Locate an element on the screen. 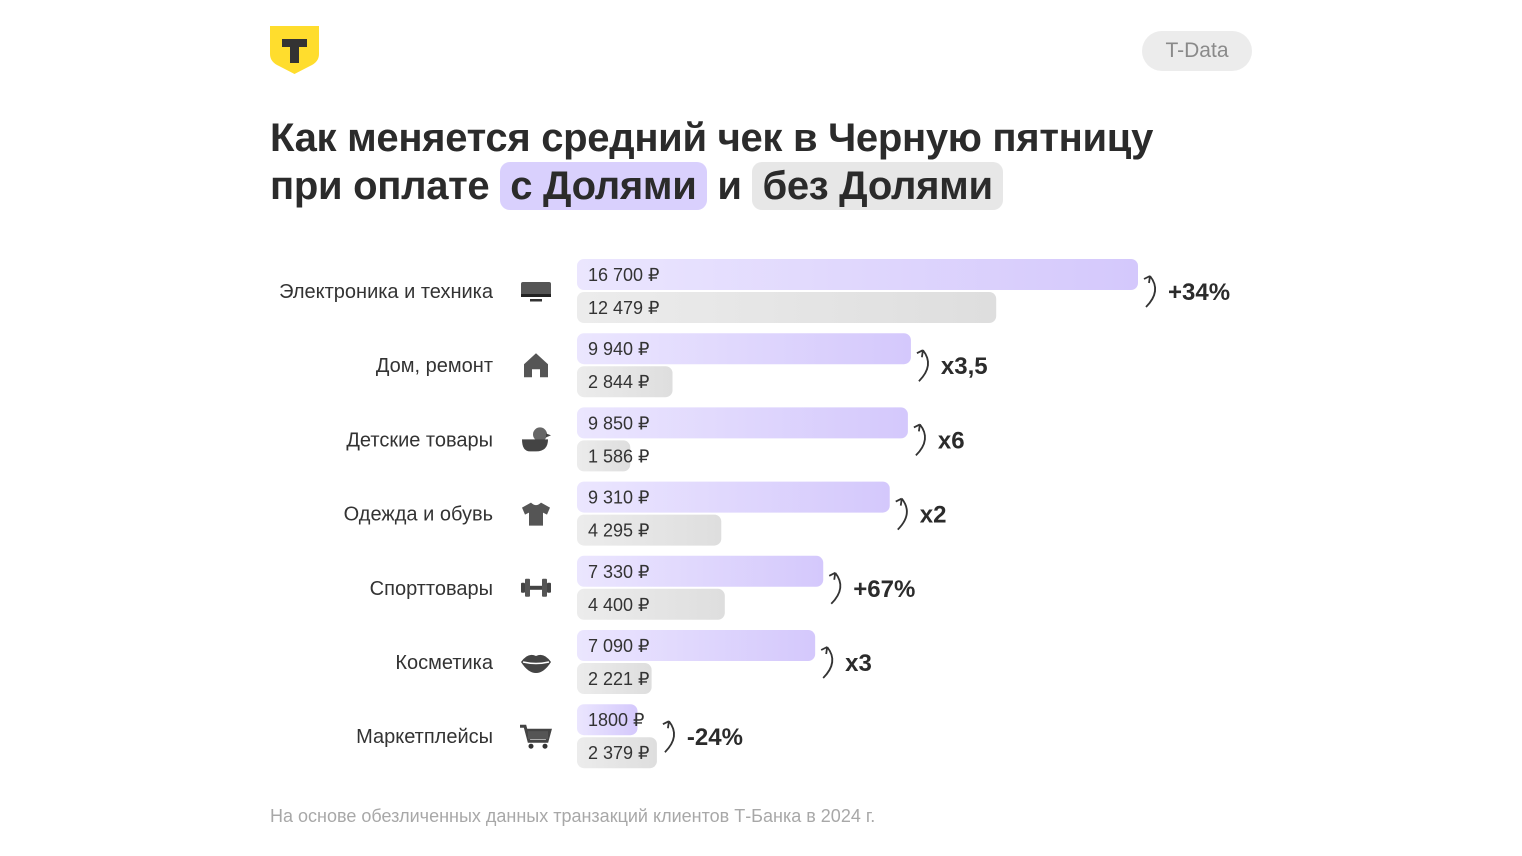  t-bank-logo is located at coordinates (294, 50).